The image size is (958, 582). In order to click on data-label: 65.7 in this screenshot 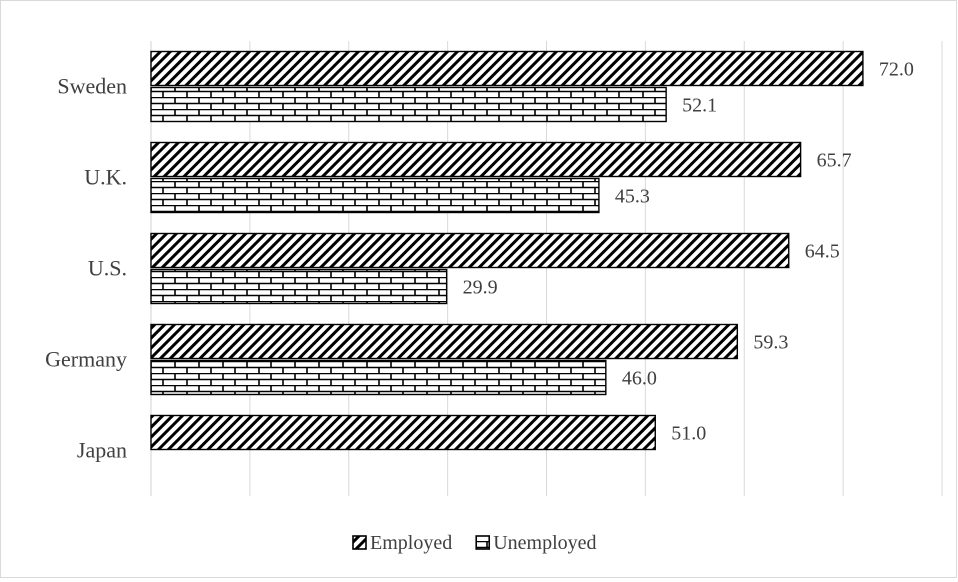, I will do `click(834, 161)`.